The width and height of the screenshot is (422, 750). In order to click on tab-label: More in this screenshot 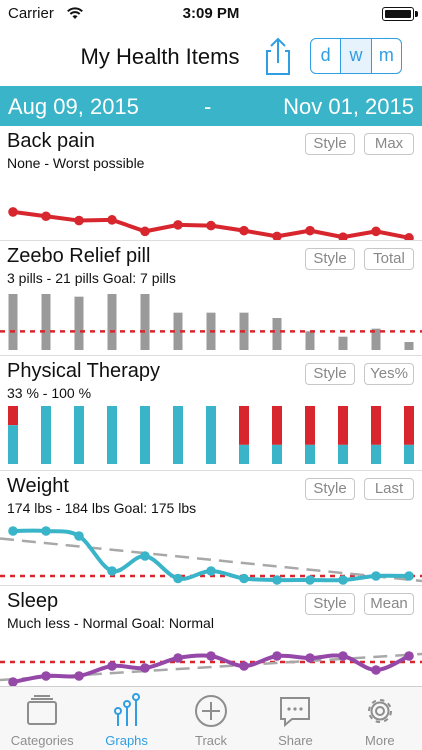, I will do `click(380, 740)`.